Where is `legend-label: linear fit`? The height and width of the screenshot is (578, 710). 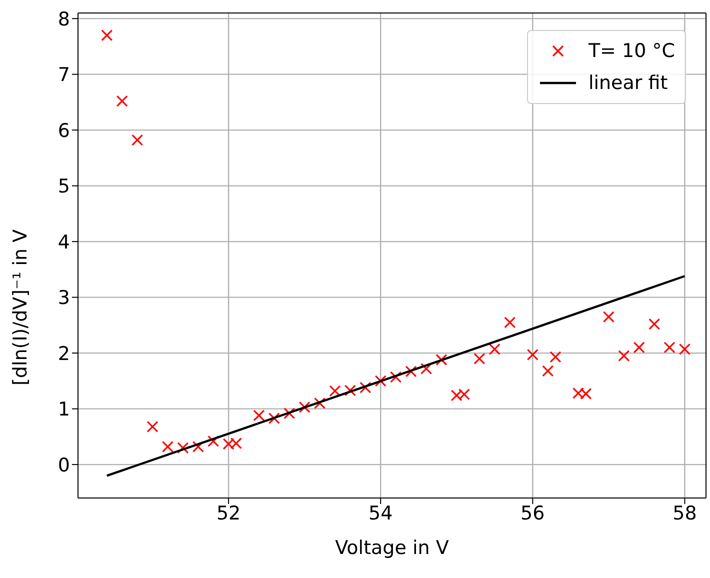 legend-label: linear fit is located at coordinates (628, 83).